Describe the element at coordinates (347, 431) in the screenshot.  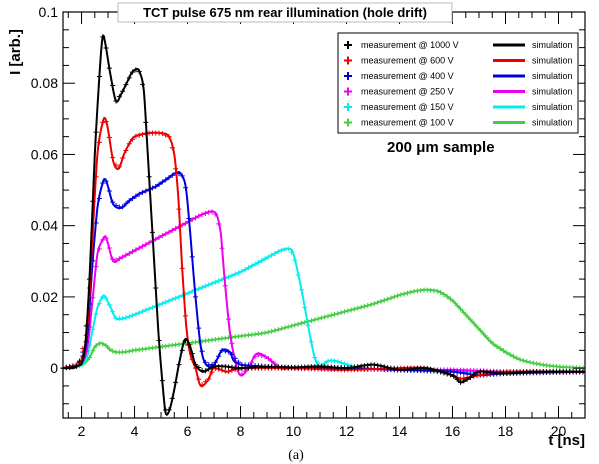
I see `x-tick-label: 12` at that location.